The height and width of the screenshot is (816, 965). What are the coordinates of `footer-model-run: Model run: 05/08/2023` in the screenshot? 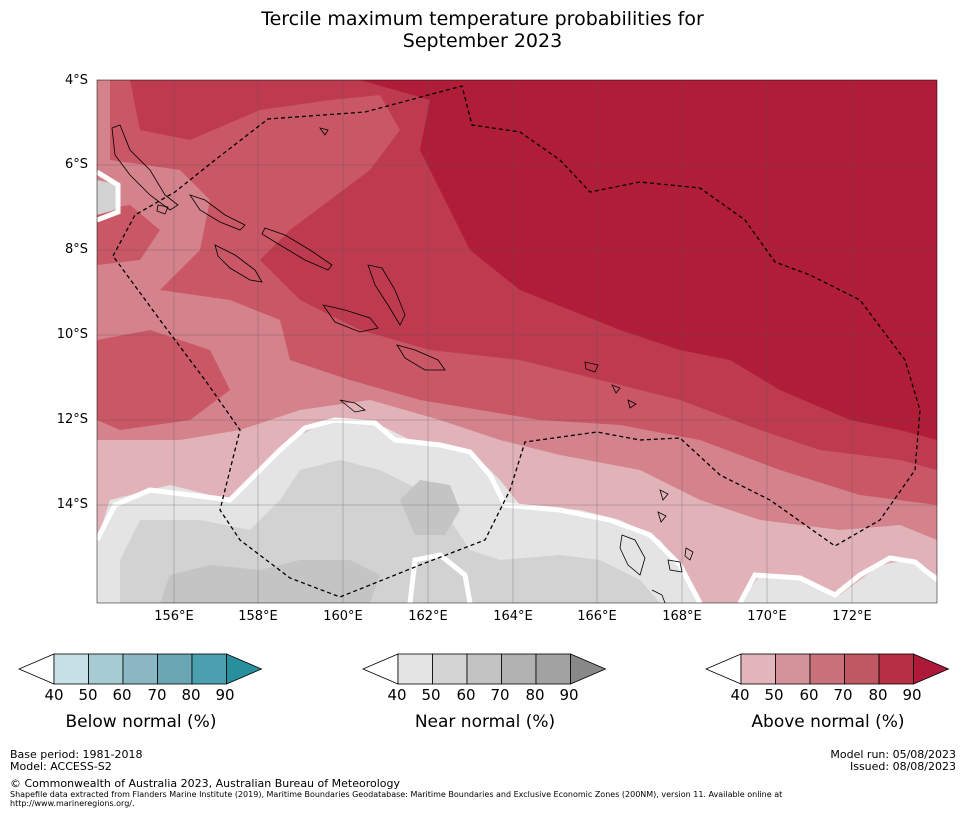 It's located at (893, 754).